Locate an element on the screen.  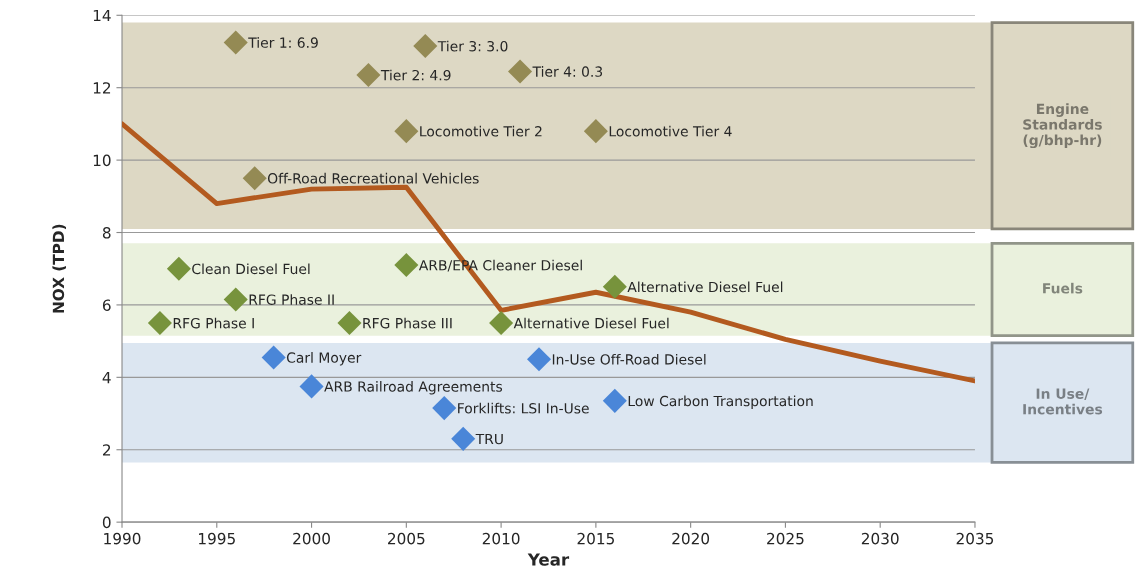
x-tick-label: 1995 is located at coordinates (217, 538).